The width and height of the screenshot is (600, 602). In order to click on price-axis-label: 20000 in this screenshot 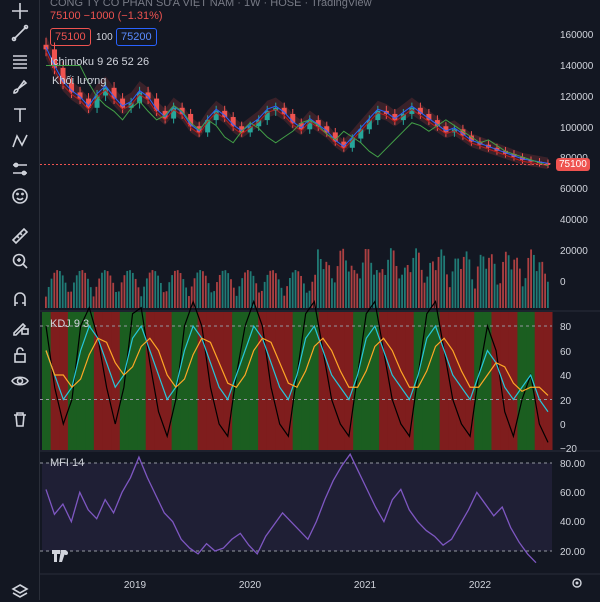, I will do `click(574, 251)`.